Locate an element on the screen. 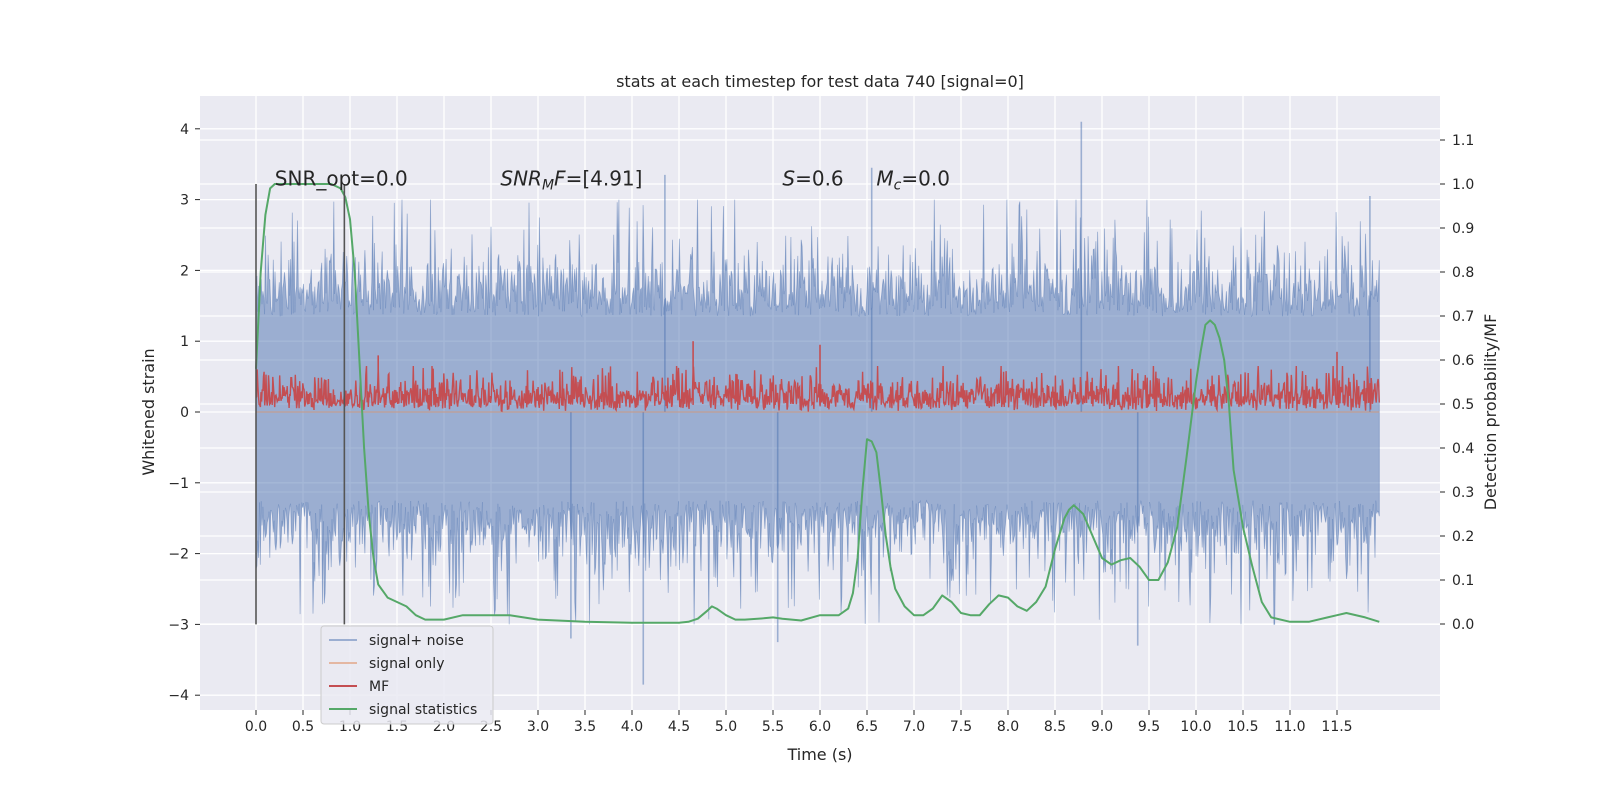 The image size is (1600, 800). x-tick-label-10: 5.0 is located at coordinates (726, 727).